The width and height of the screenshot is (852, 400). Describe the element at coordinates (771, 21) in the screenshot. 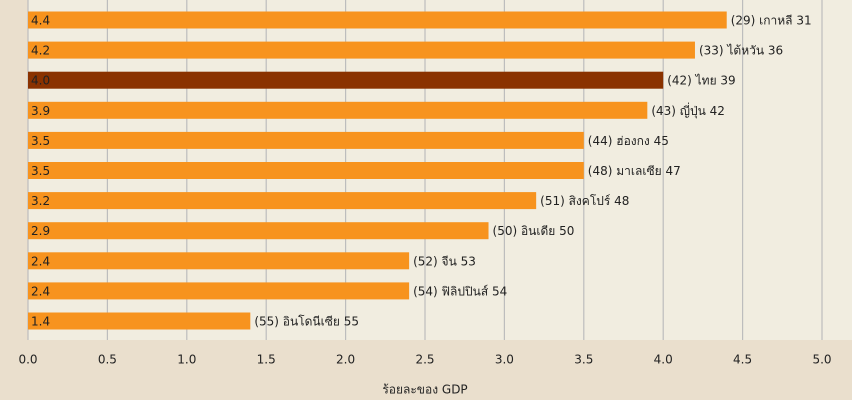

I see `category-label: (29) เกาหลี 31` at that location.